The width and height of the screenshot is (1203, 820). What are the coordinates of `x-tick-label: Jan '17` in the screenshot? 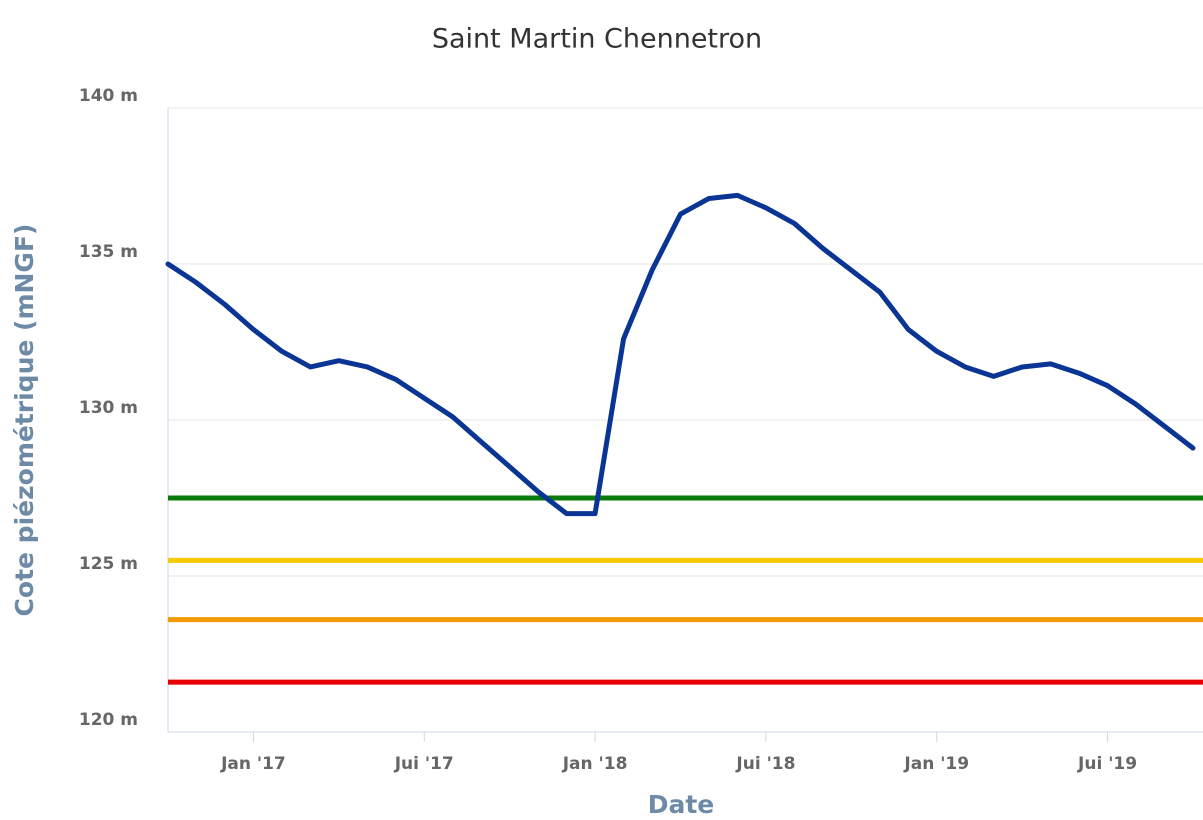 It's located at (253, 764).